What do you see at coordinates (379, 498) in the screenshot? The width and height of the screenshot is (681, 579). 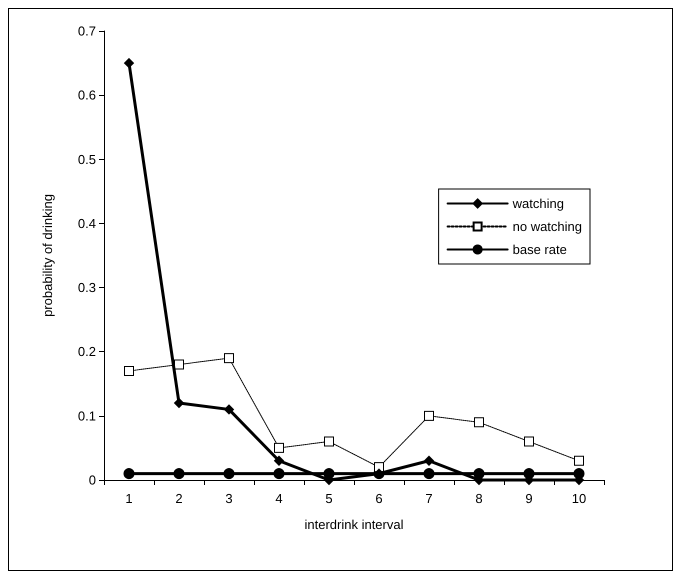 I see `x-tick-label: 6` at bounding box center [379, 498].